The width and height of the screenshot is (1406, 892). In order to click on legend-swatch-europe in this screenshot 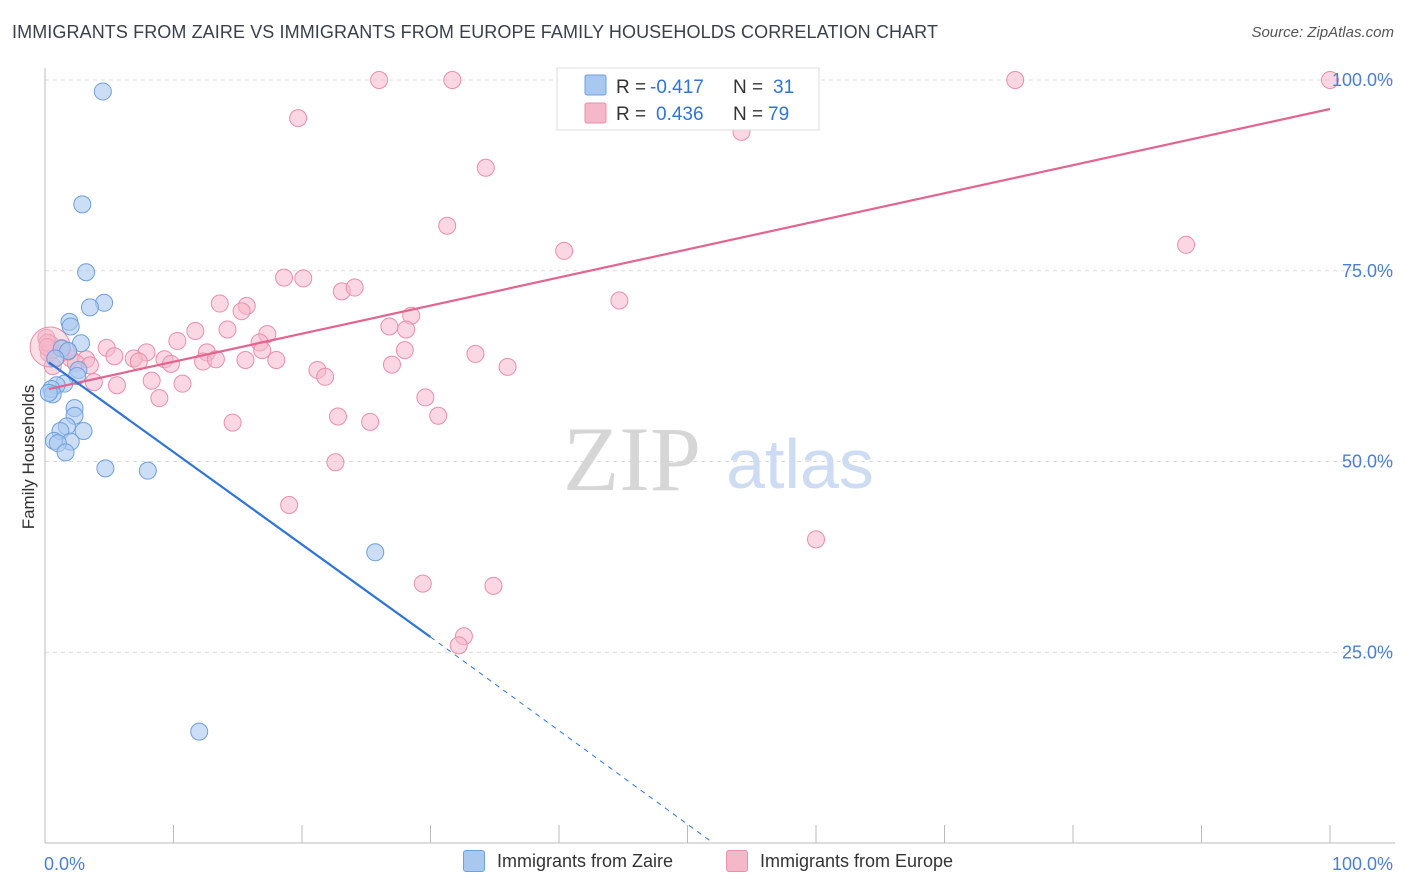, I will do `click(595, 113)`.